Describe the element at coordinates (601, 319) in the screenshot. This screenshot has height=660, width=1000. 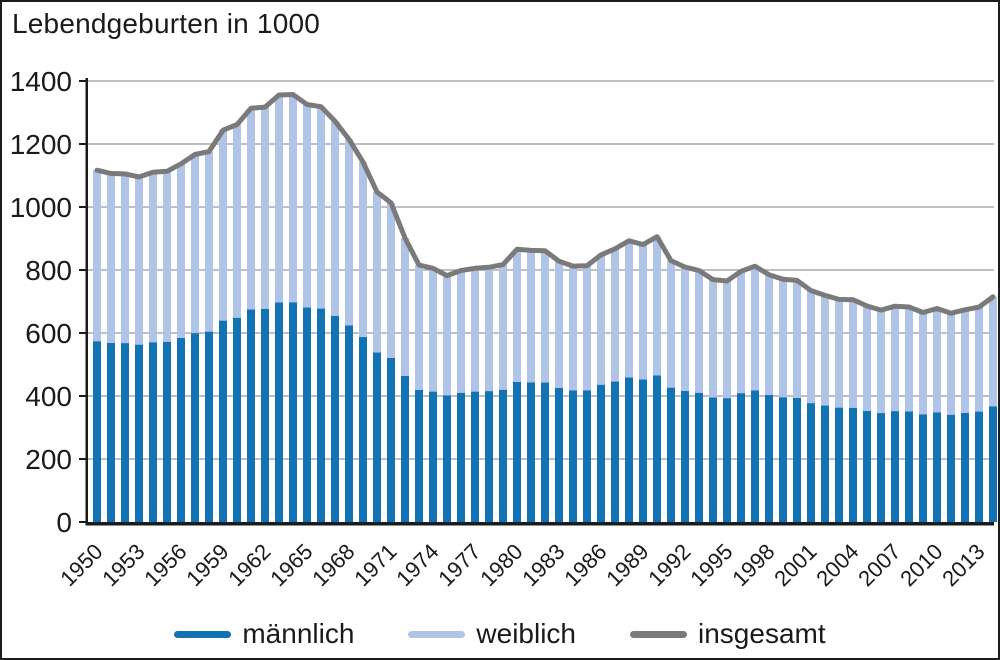
I see `bar-weiblich-1986` at that location.